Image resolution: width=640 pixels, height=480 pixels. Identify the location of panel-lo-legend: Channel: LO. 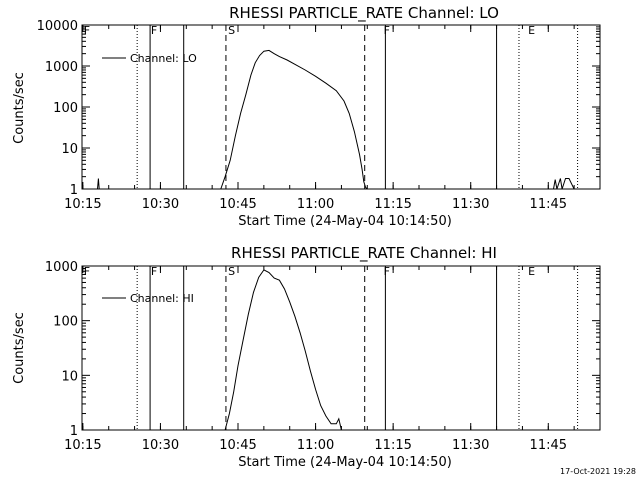
(149, 58).